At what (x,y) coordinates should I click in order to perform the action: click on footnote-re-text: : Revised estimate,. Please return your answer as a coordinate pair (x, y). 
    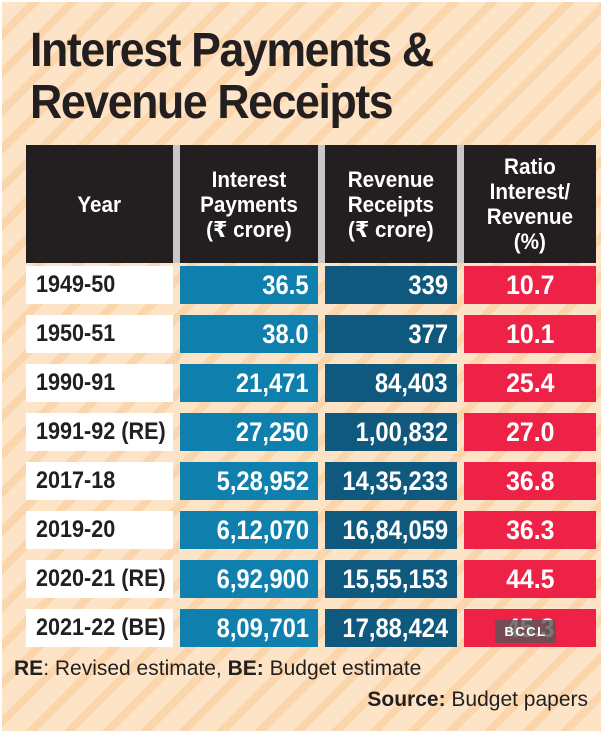
    Looking at the image, I should click on (135, 668).